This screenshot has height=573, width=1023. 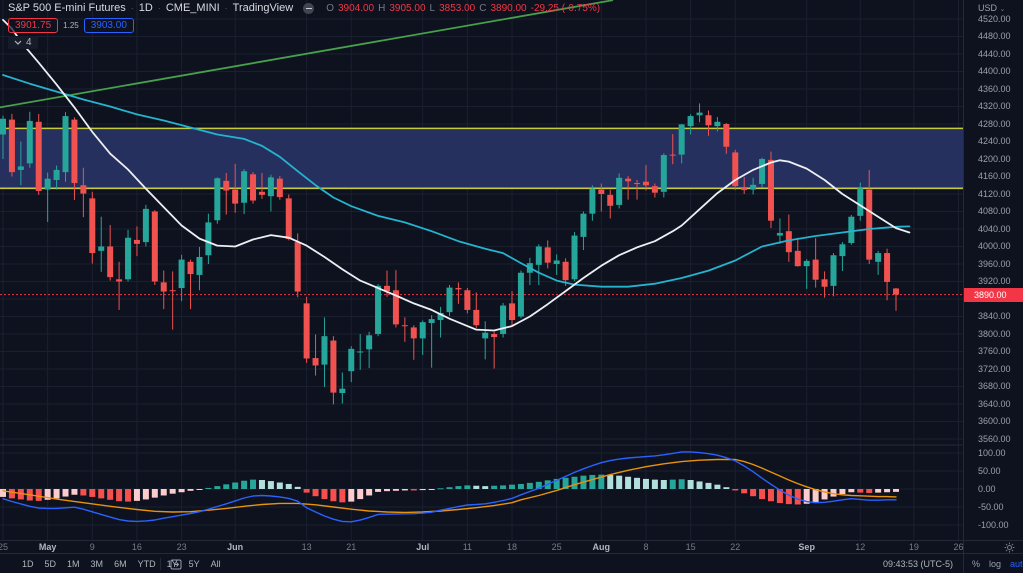 What do you see at coordinates (215, 564) in the screenshot?
I see `range-button-all: All` at bounding box center [215, 564].